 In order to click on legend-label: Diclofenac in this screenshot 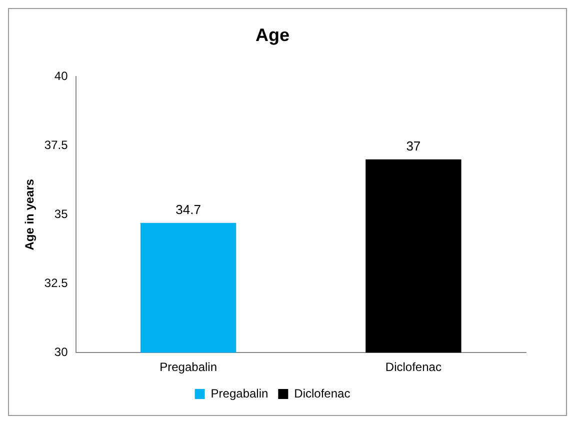, I will do `click(322, 393)`.